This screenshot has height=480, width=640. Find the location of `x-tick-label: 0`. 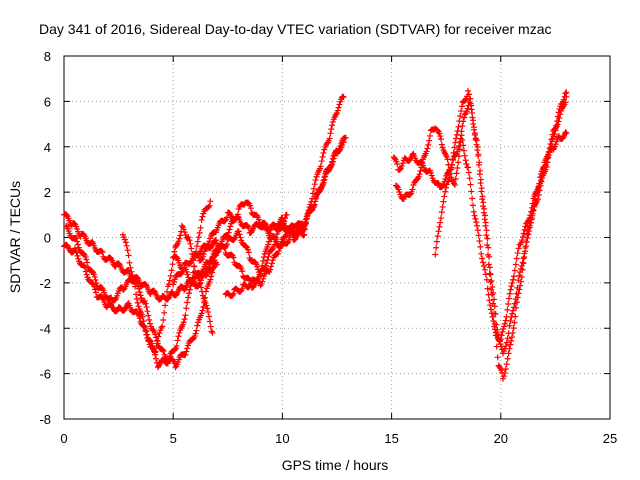

x-tick-label: 0 is located at coordinates (63, 438).